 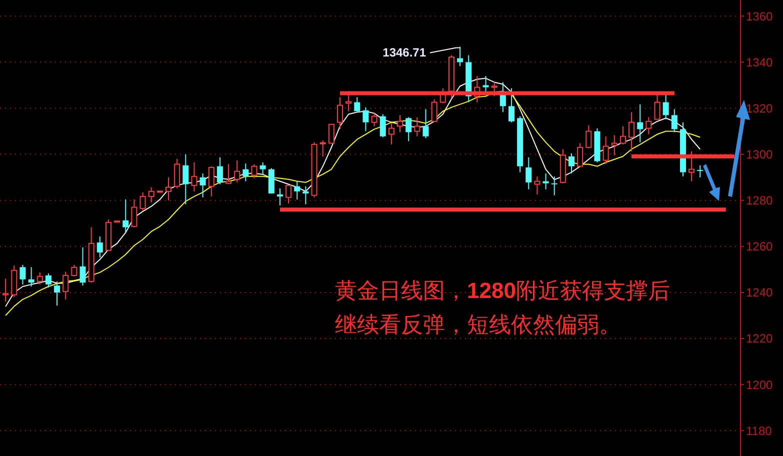 What do you see at coordinates (760, 62) in the screenshot?
I see `y-tick-label: 1340` at bounding box center [760, 62].